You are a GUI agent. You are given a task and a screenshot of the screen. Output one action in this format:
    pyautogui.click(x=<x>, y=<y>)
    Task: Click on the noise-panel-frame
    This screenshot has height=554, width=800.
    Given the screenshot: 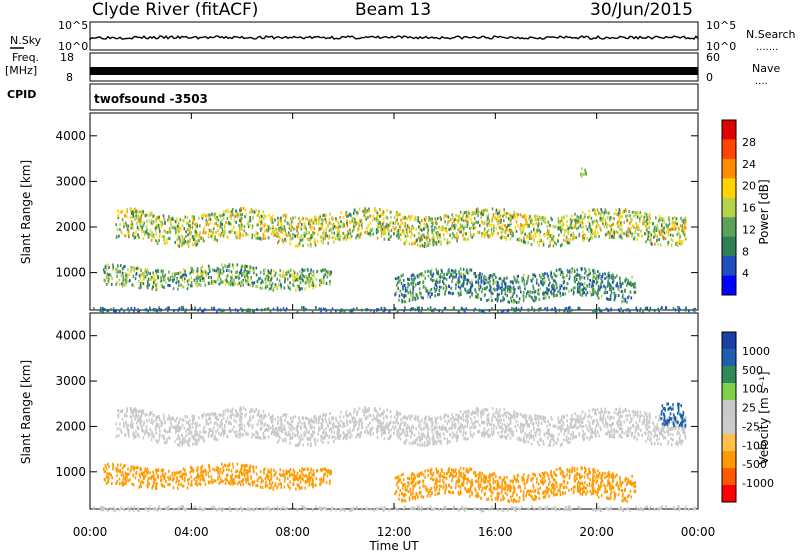 What is the action you would take?
    pyautogui.click(x=394, y=36)
    